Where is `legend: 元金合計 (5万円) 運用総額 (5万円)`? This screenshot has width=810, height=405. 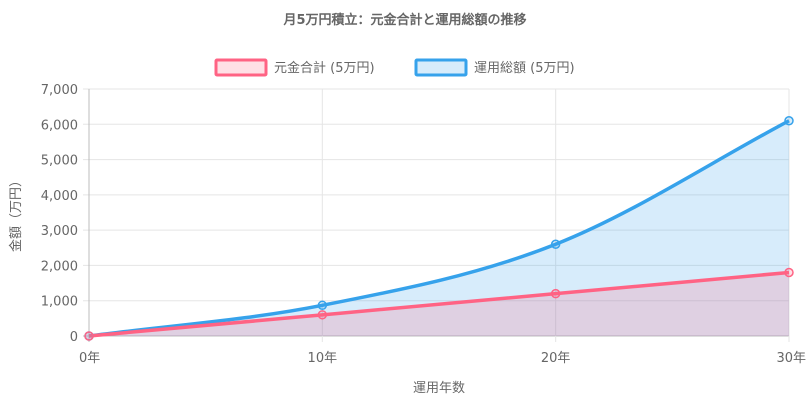
legend: 元金合計 (5万円) 運用総額 (5万円) is located at coordinates (394, 67).